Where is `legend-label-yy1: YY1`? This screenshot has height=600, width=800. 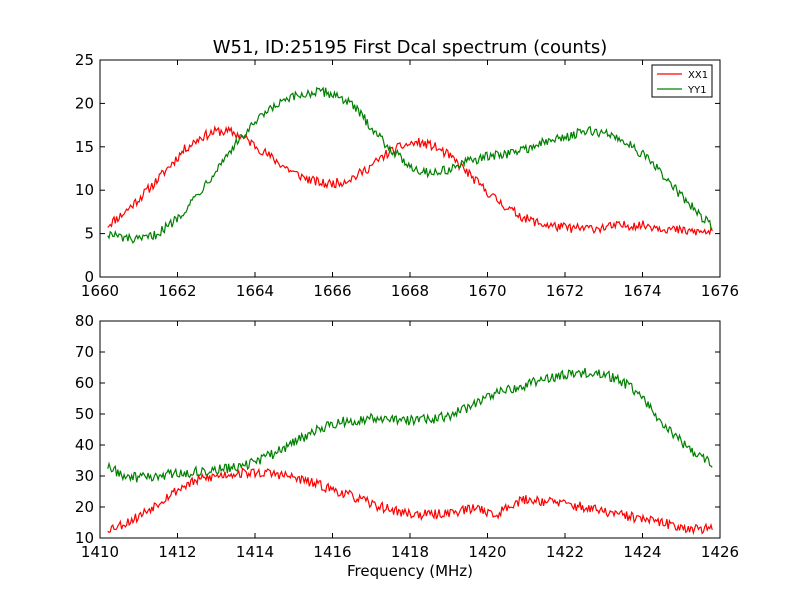
legend-label-yy1: YY1 is located at coordinates (697, 90).